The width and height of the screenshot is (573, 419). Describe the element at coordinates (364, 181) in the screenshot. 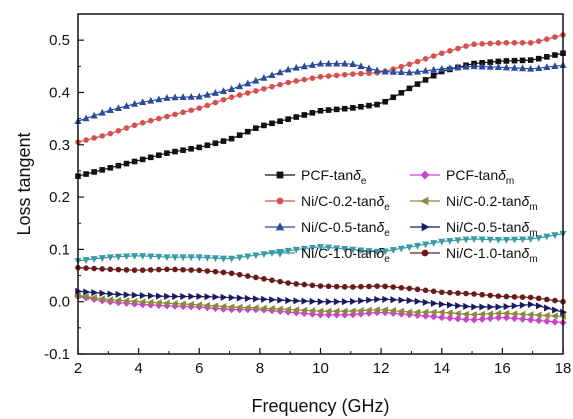

I see `legend-label-subscript: e` at that location.